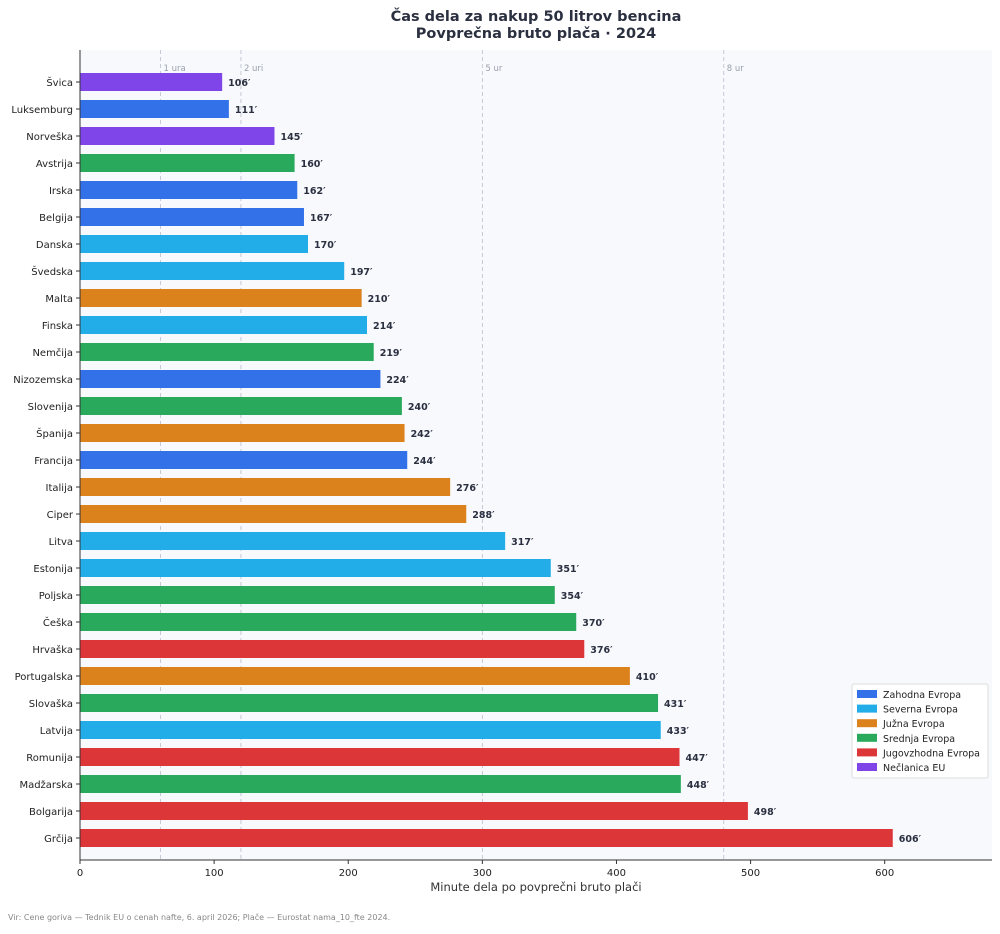 The width and height of the screenshot is (1000, 934). I want to click on reference-line-label: 2 uri, so click(253, 69).